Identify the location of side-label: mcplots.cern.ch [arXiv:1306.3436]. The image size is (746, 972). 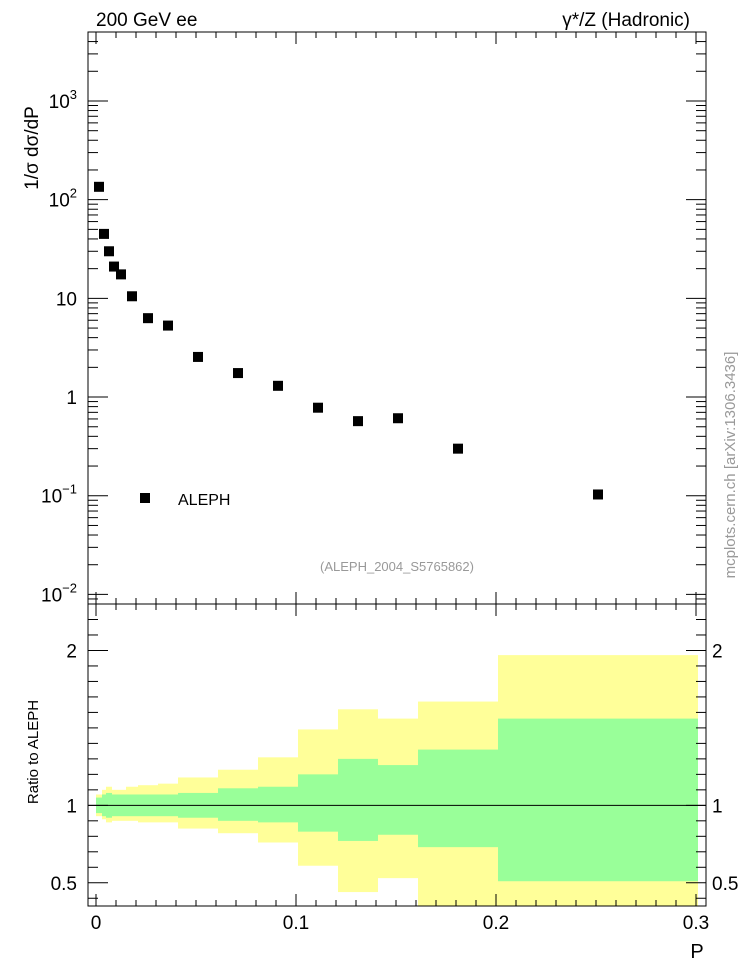
(730, 465).